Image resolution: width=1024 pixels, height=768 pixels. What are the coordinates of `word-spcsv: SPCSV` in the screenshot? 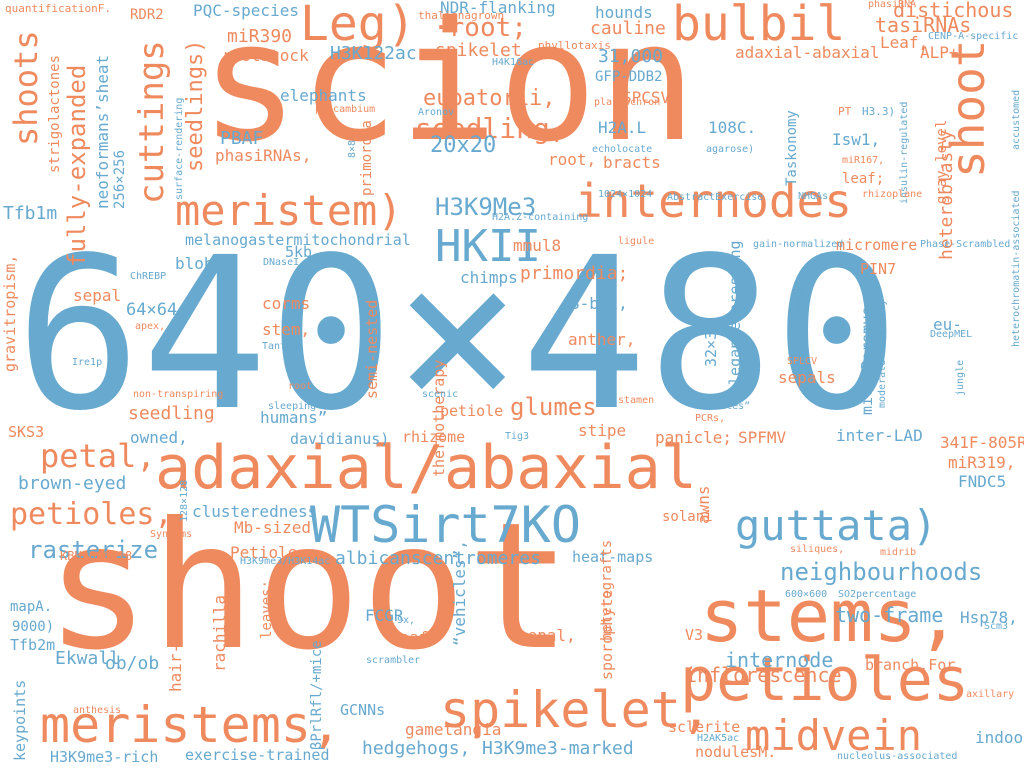 It's located at (646, 97).